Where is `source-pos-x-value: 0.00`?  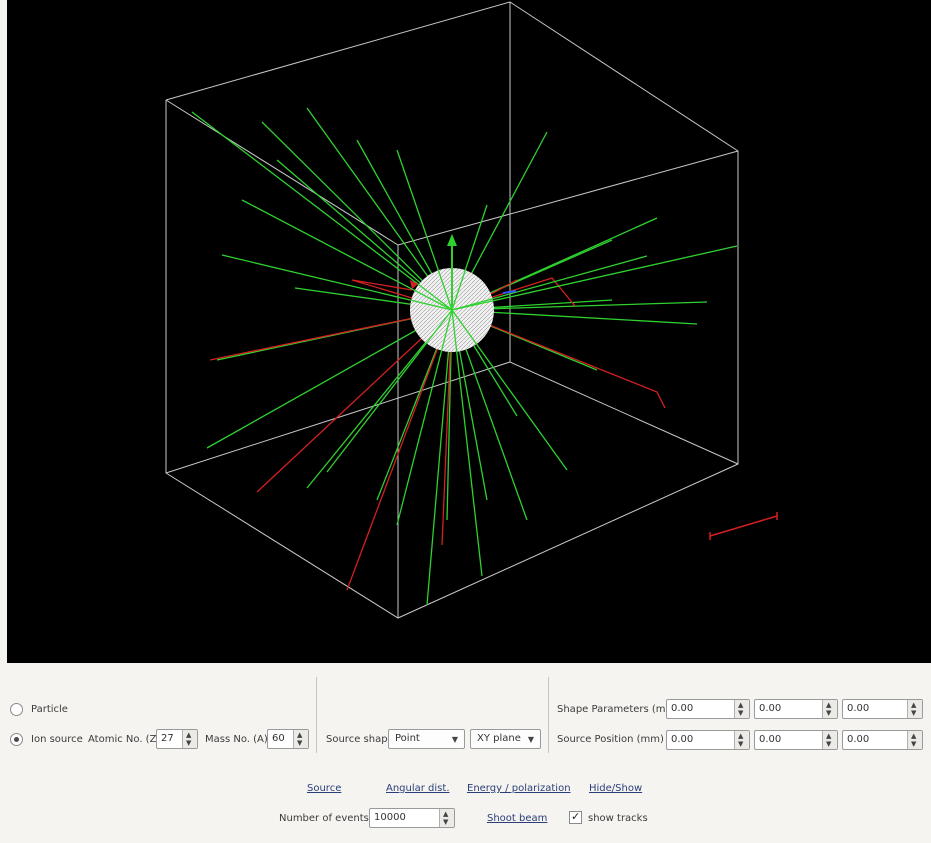 source-pos-x-value: 0.00 is located at coordinates (682, 739).